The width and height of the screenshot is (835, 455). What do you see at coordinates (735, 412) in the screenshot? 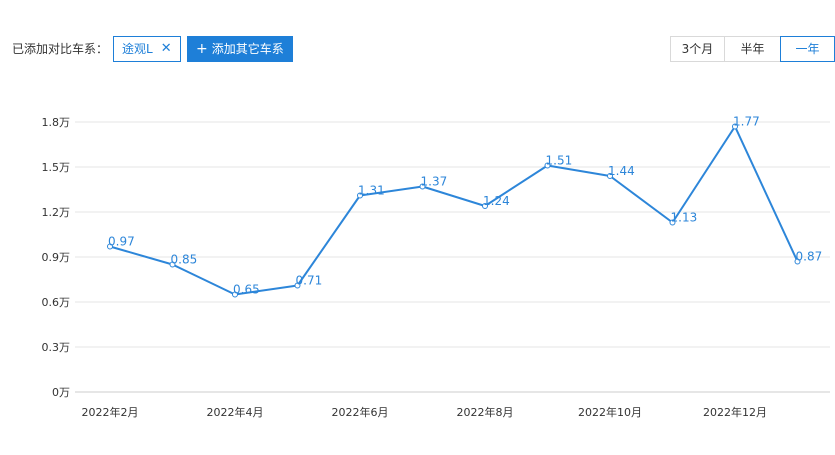
I see `x-tick-label: 2022年12月` at bounding box center [735, 412].